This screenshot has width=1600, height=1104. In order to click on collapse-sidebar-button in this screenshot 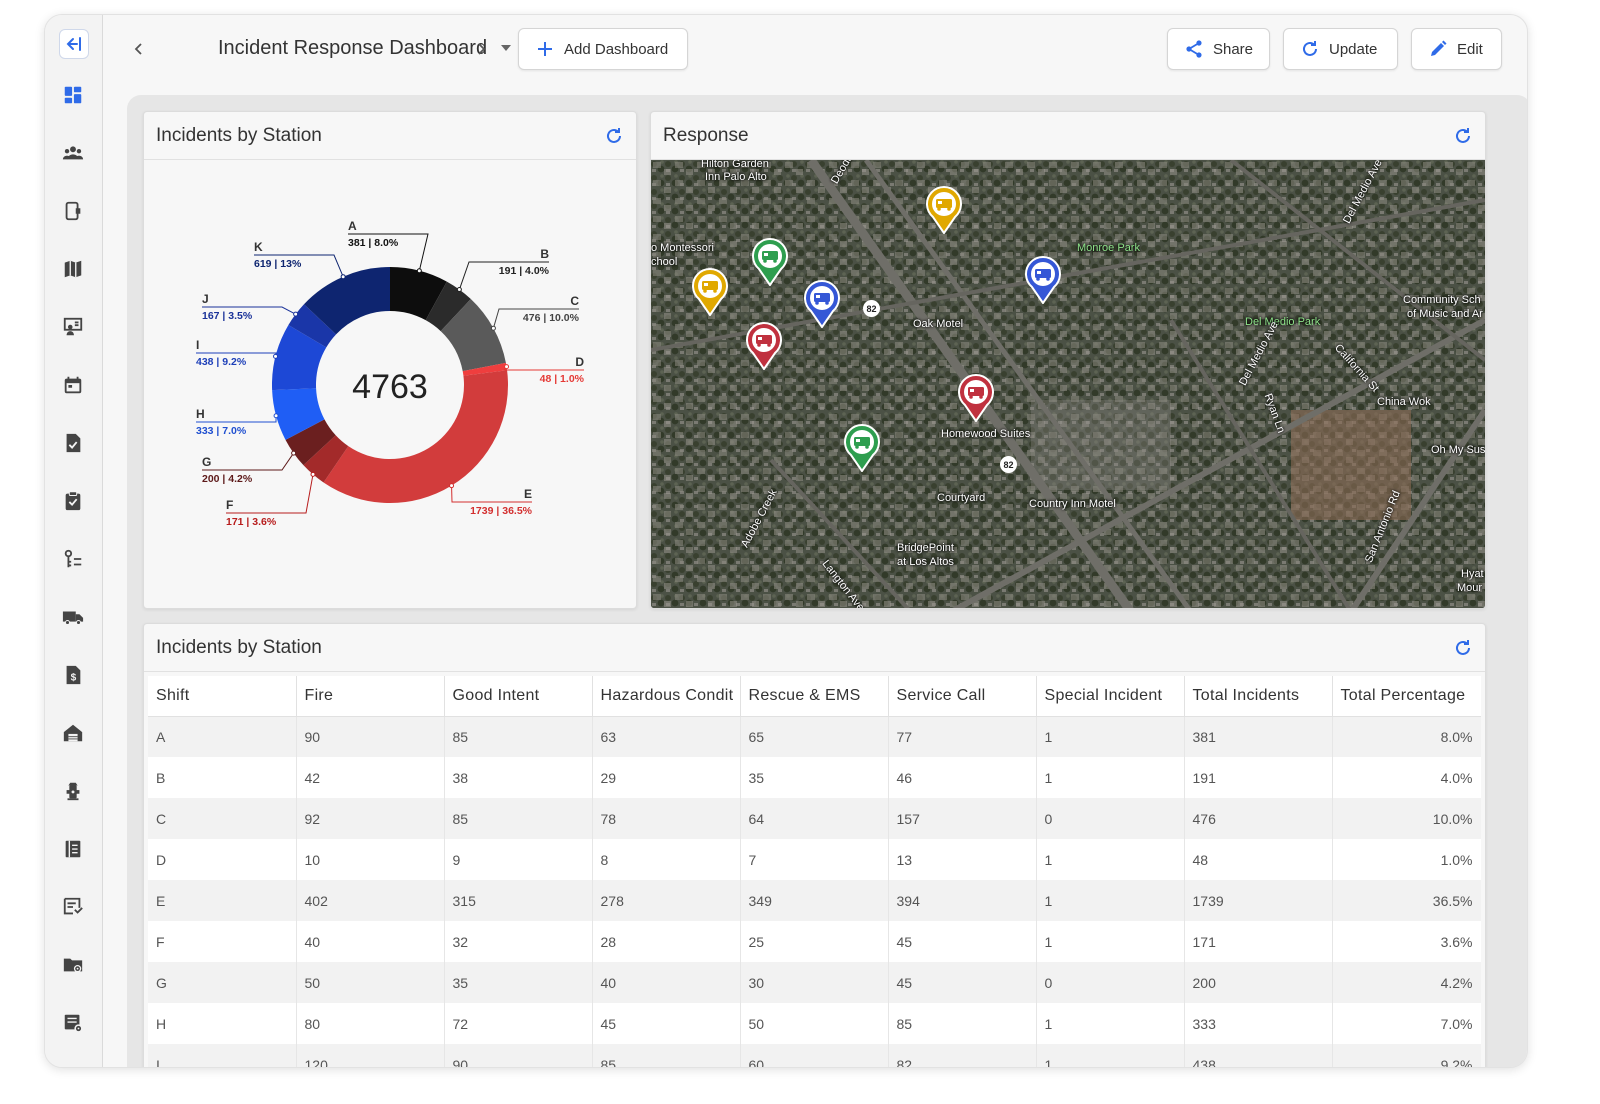, I will do `click(74, 44)`.